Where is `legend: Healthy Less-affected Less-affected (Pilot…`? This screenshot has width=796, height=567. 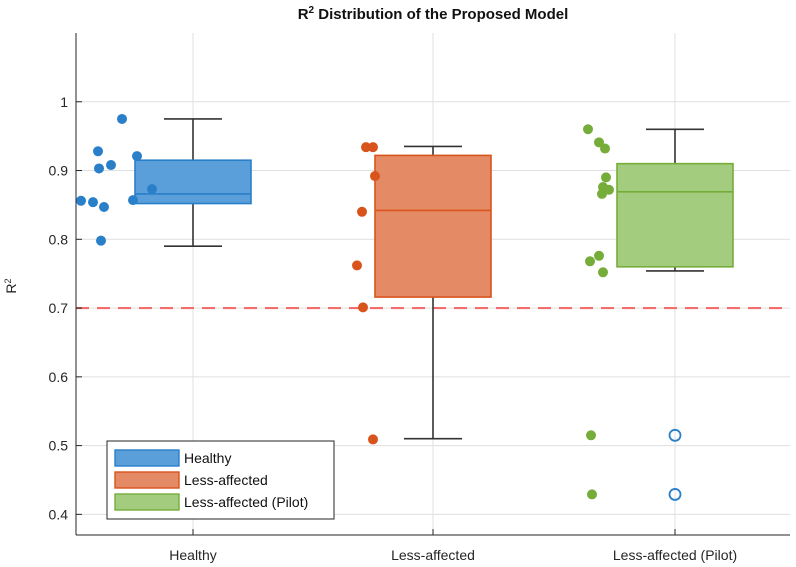 legend: Healthy Less-affected Less-affected (Pilot… is located at coordinates (220, 480).